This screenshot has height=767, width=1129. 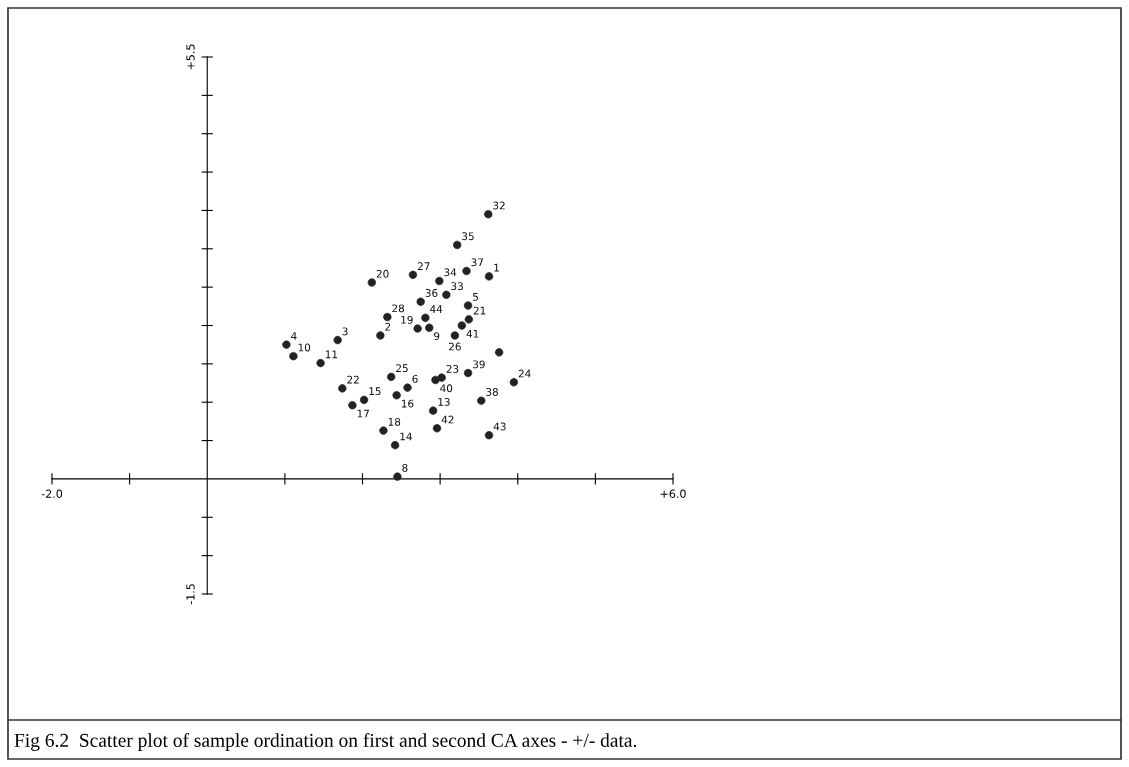 I want to click on annotation: 24, so click(x=524, y=373).